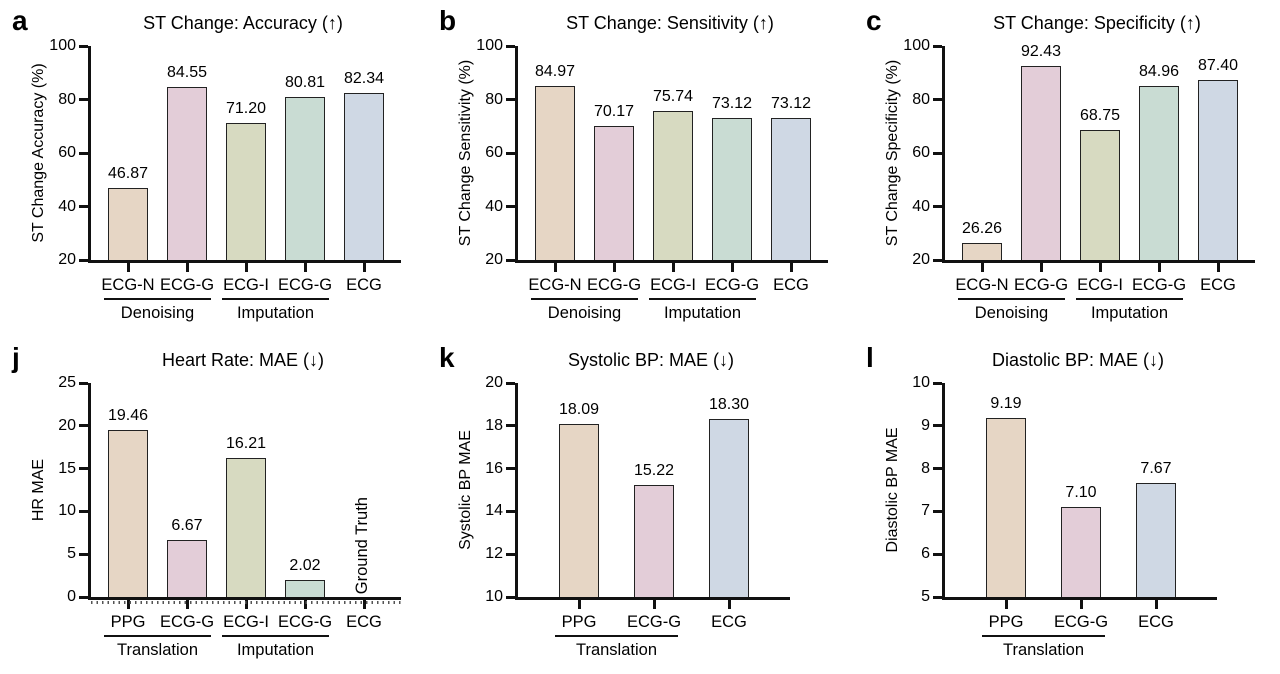 Image resolution: width=1280 pixels, height=674 pixels. What do you see at coordinates (20, 20) in the screenshot?
I see `panel-letter: a` at bounding box center [20, 20].